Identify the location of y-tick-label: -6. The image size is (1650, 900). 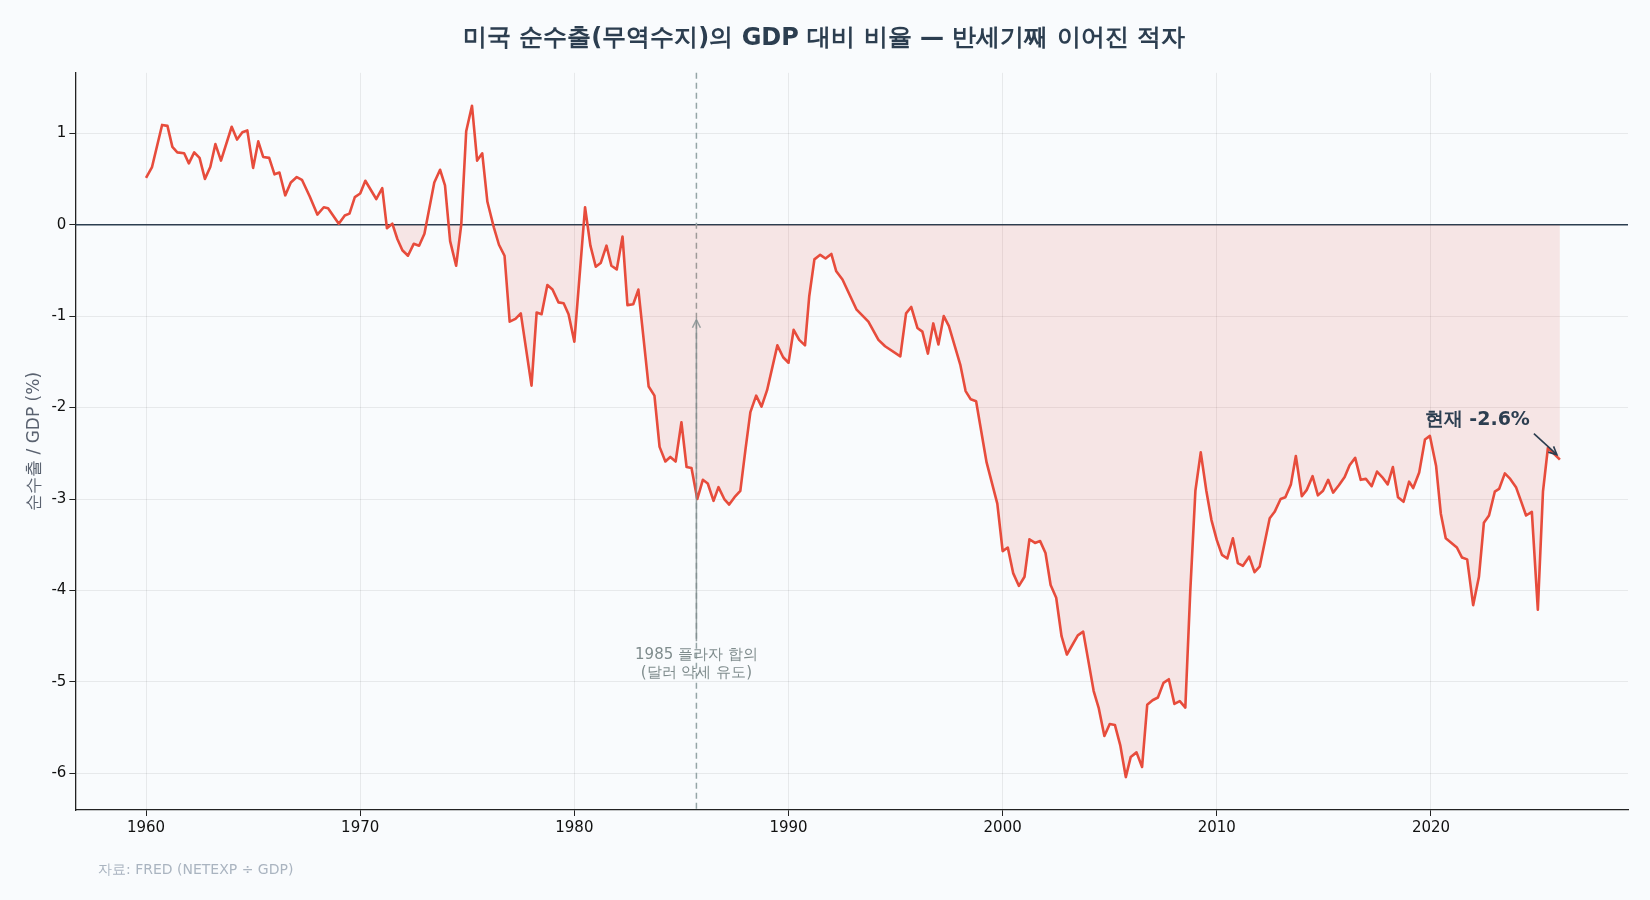
(59, 772).